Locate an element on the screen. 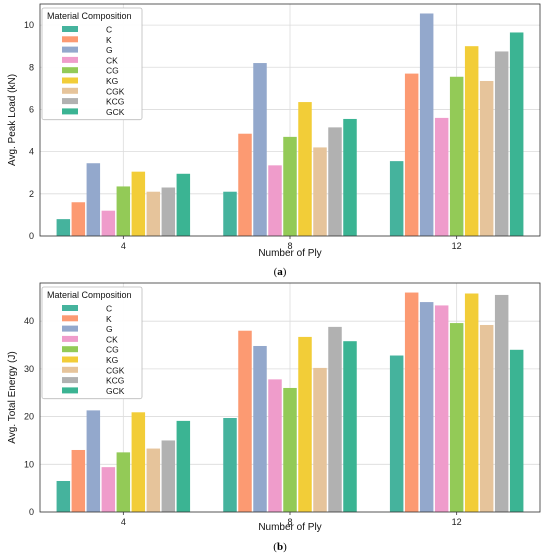  y-tick-label: 2 is located at coordinates (31, 194).